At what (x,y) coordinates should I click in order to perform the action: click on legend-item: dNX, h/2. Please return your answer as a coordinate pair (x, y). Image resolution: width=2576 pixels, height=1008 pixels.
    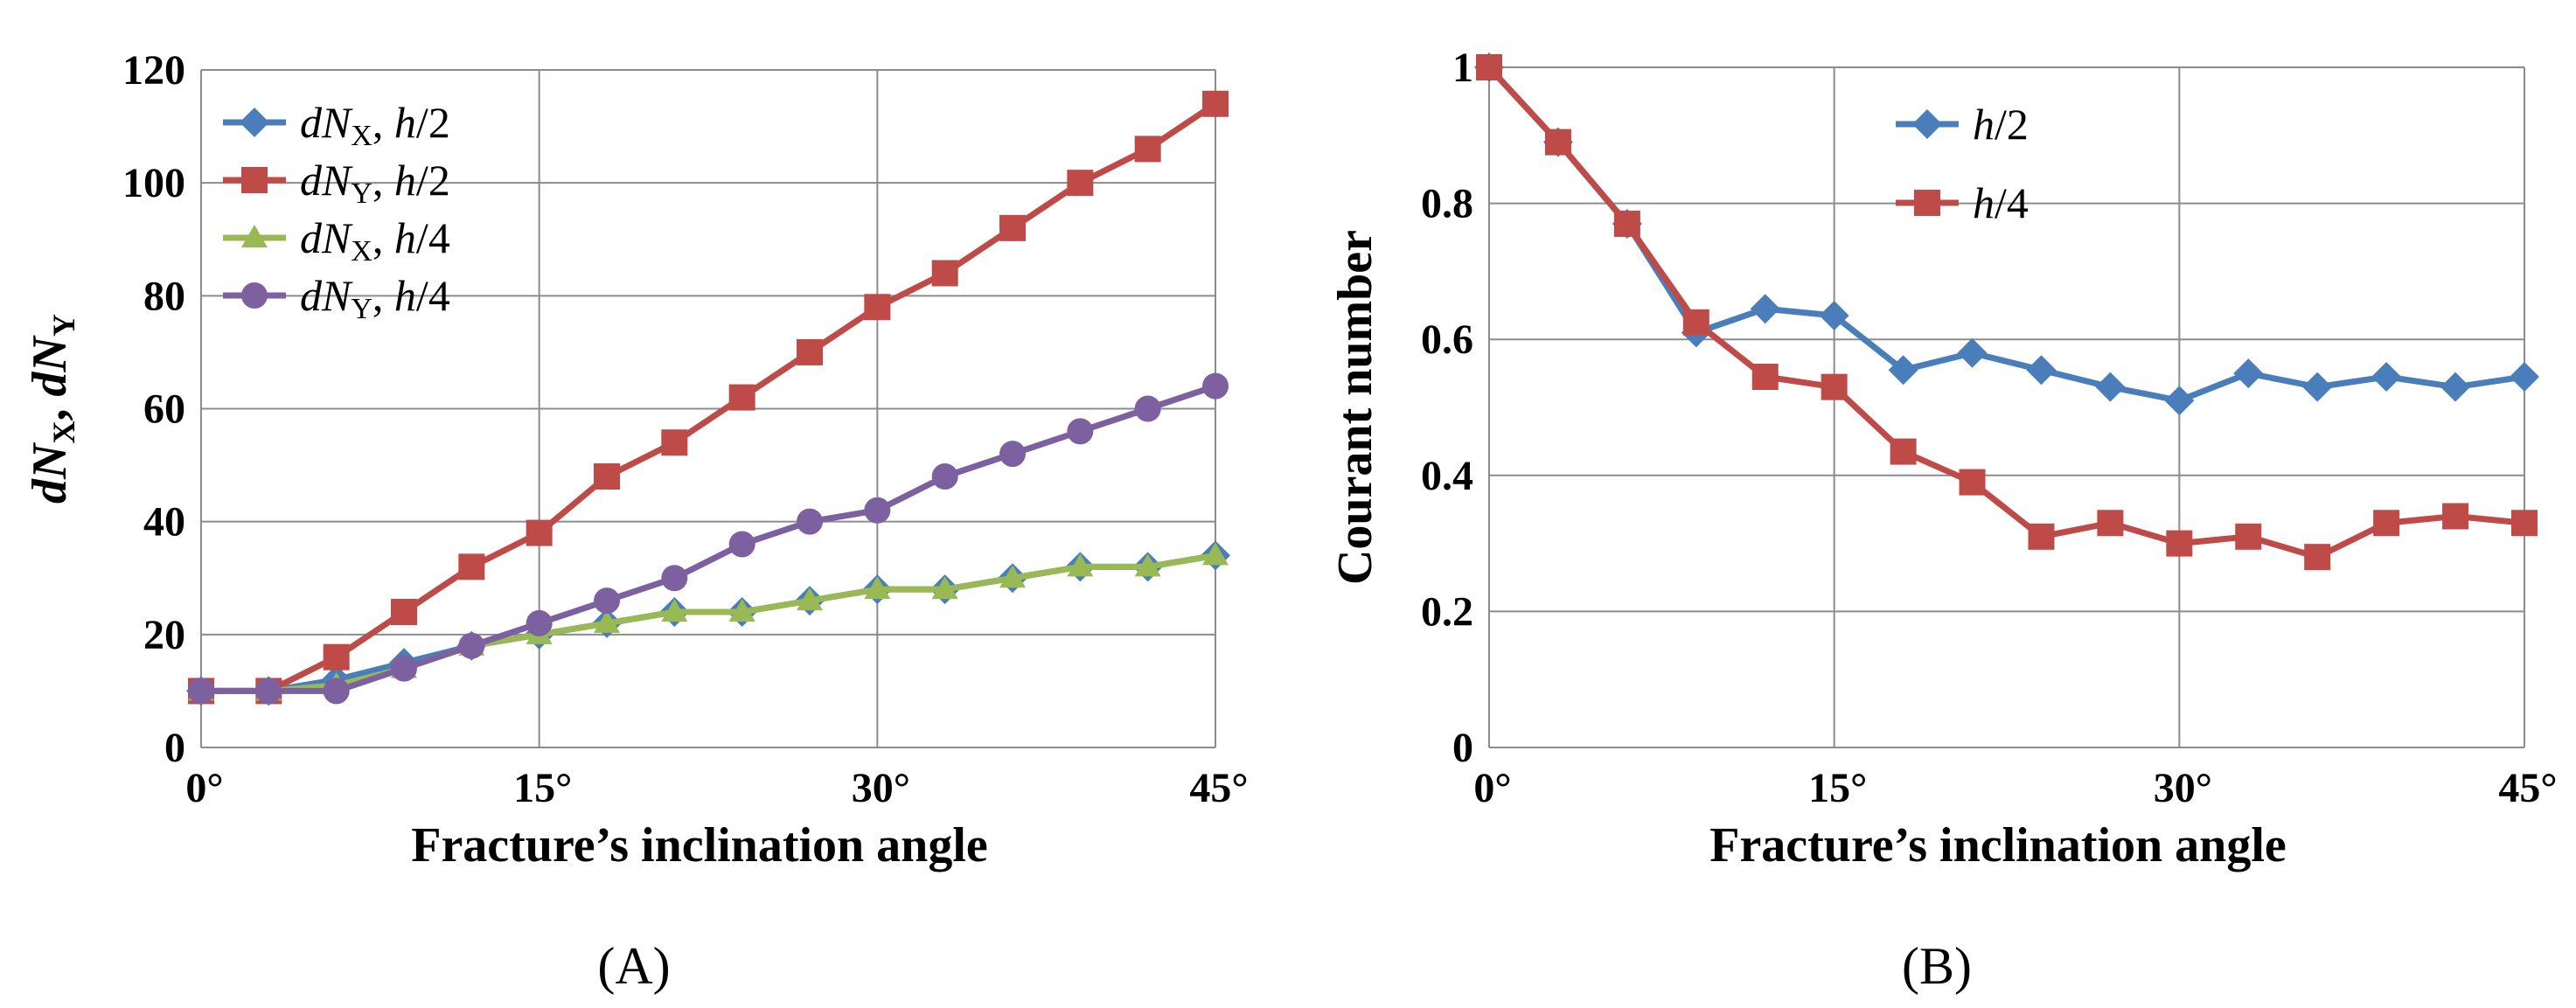
    Looking at the image, I should click on (336, 125).